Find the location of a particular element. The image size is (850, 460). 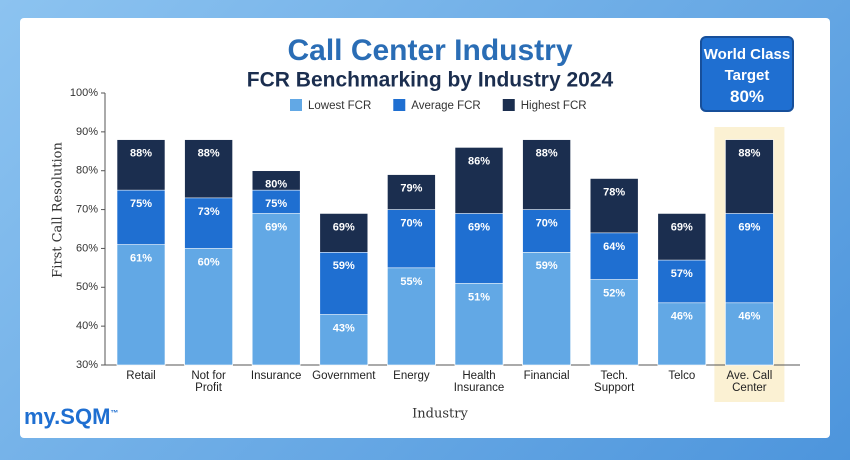

legend-label: Average FCR is located at coordinates (445, 106).